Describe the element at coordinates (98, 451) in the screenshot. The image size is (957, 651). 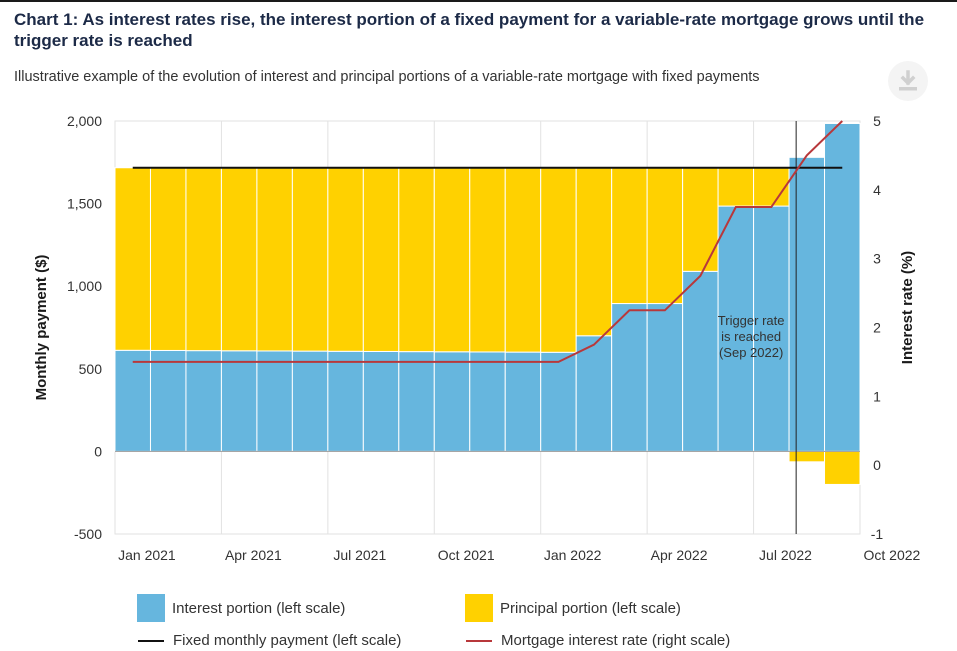
I see `y-tick-label-1: 0` at that location.